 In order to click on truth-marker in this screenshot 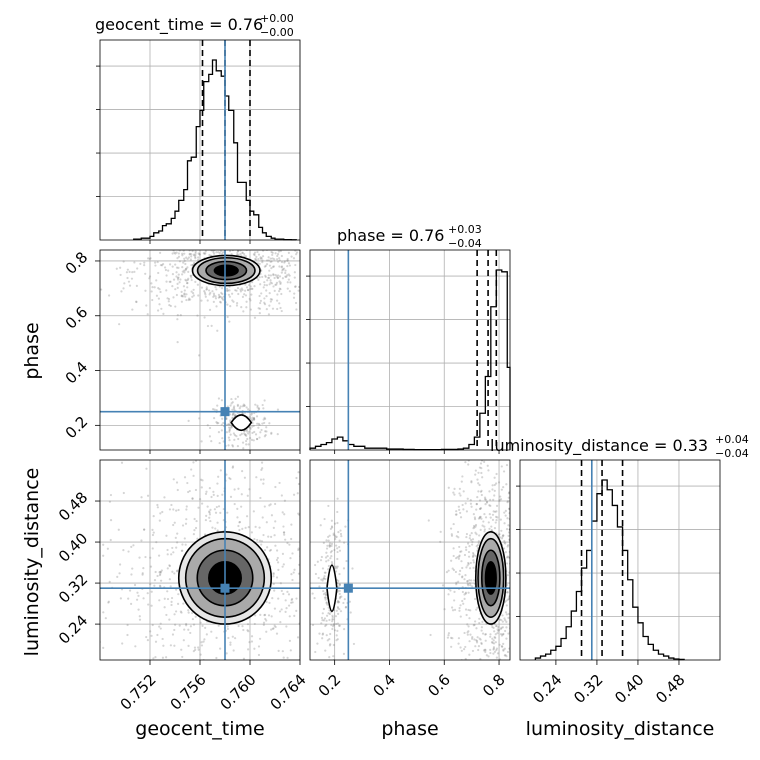, I will do `click(348, 588)`.